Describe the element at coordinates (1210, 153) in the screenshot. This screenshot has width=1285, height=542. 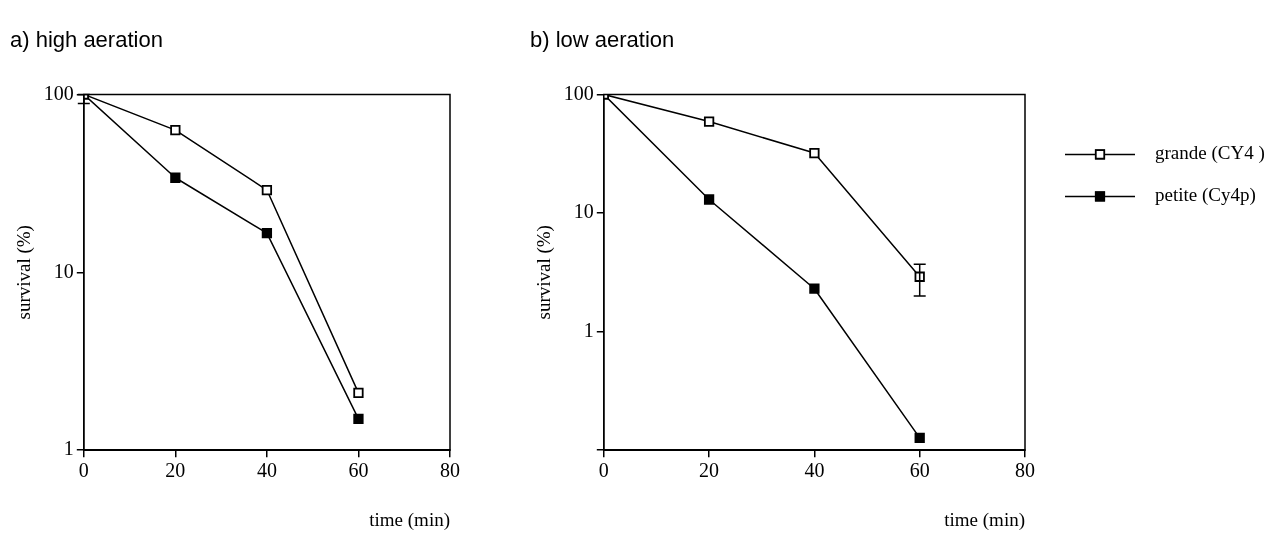
I see `legend-label: grande (CY4 )` at that location.